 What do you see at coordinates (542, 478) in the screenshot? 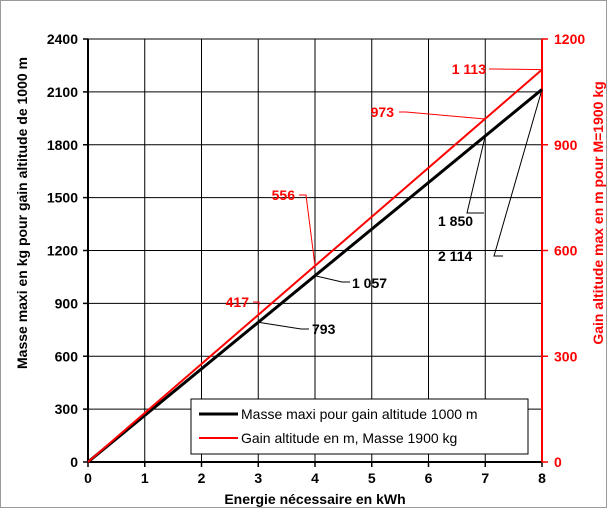
I see `x-tick-label: 8` at bounding box center [542, 478].